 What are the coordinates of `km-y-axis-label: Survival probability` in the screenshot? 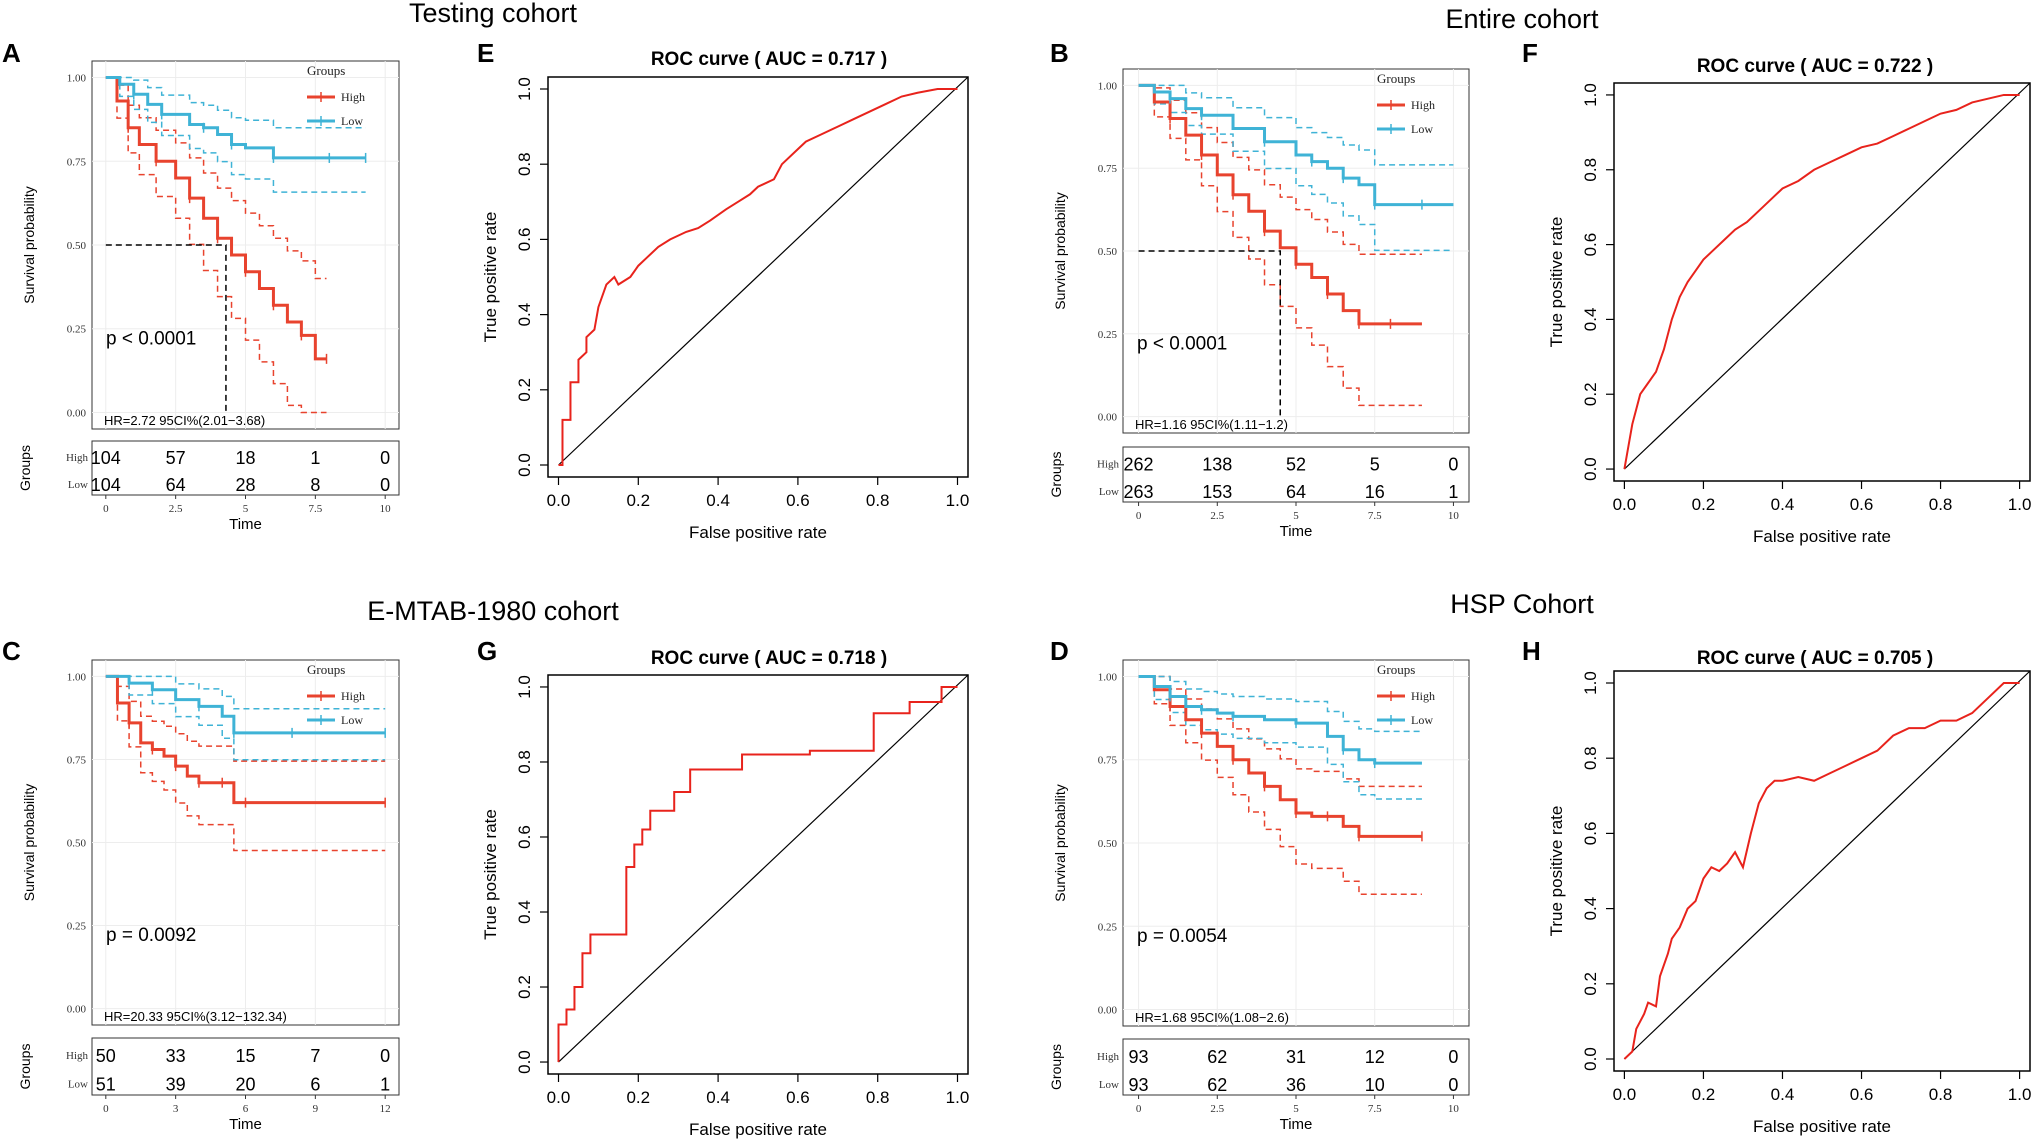 It's located at (29, 843).